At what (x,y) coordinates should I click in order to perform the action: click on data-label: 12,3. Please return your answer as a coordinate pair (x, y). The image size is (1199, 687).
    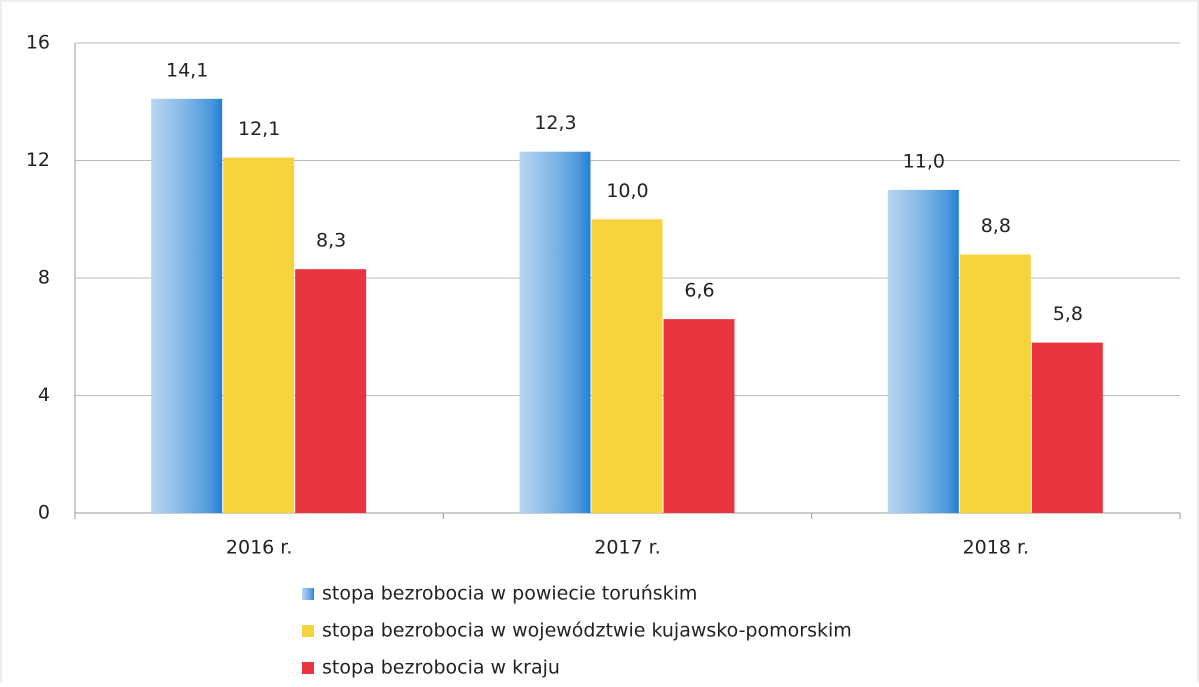
    Looking at the image, I should click on (555, 123).